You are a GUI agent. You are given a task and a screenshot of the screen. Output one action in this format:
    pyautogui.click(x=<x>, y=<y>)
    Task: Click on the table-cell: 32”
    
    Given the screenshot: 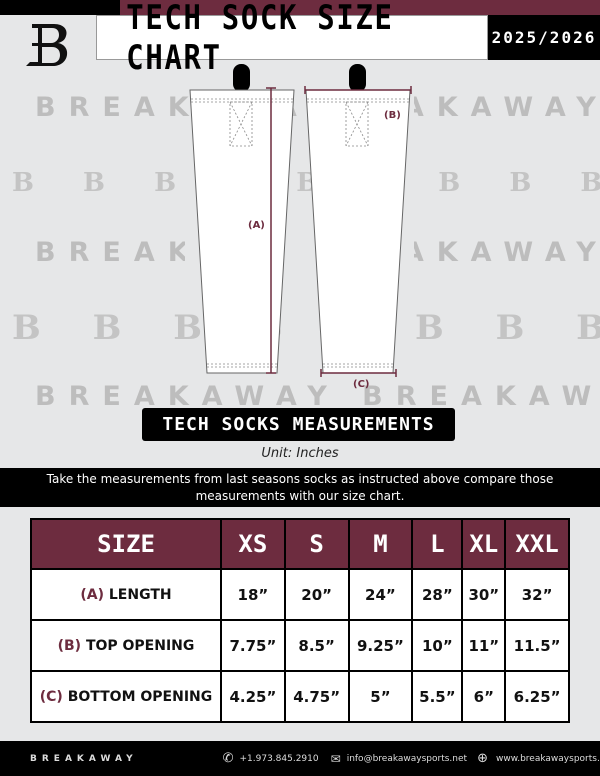 What is the action you would take?
    pyautogui.click(x=537, y=594)
    